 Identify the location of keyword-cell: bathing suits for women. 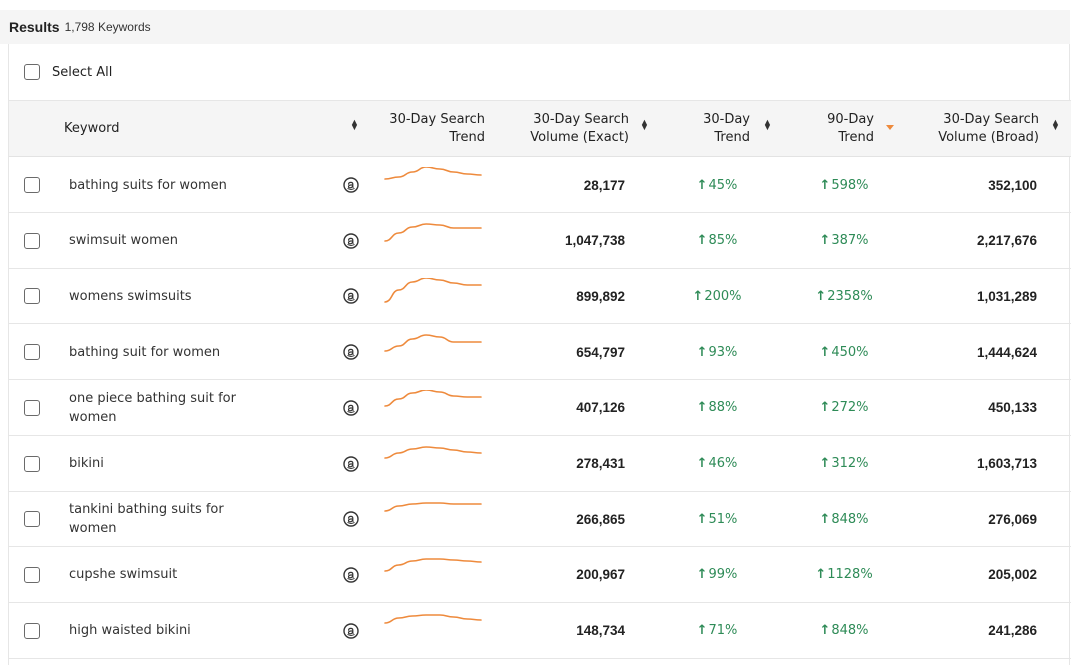
(148, 185).